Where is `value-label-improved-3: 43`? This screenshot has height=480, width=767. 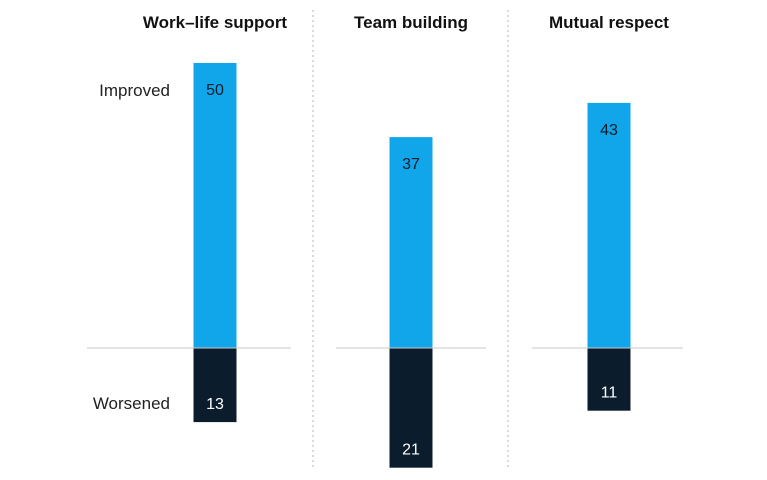 value-label-improved-3: 43 is located at coordinates (609, 130).